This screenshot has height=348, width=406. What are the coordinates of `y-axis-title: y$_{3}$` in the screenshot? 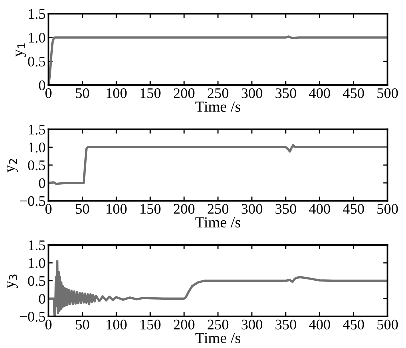 It's located at (13, 281).